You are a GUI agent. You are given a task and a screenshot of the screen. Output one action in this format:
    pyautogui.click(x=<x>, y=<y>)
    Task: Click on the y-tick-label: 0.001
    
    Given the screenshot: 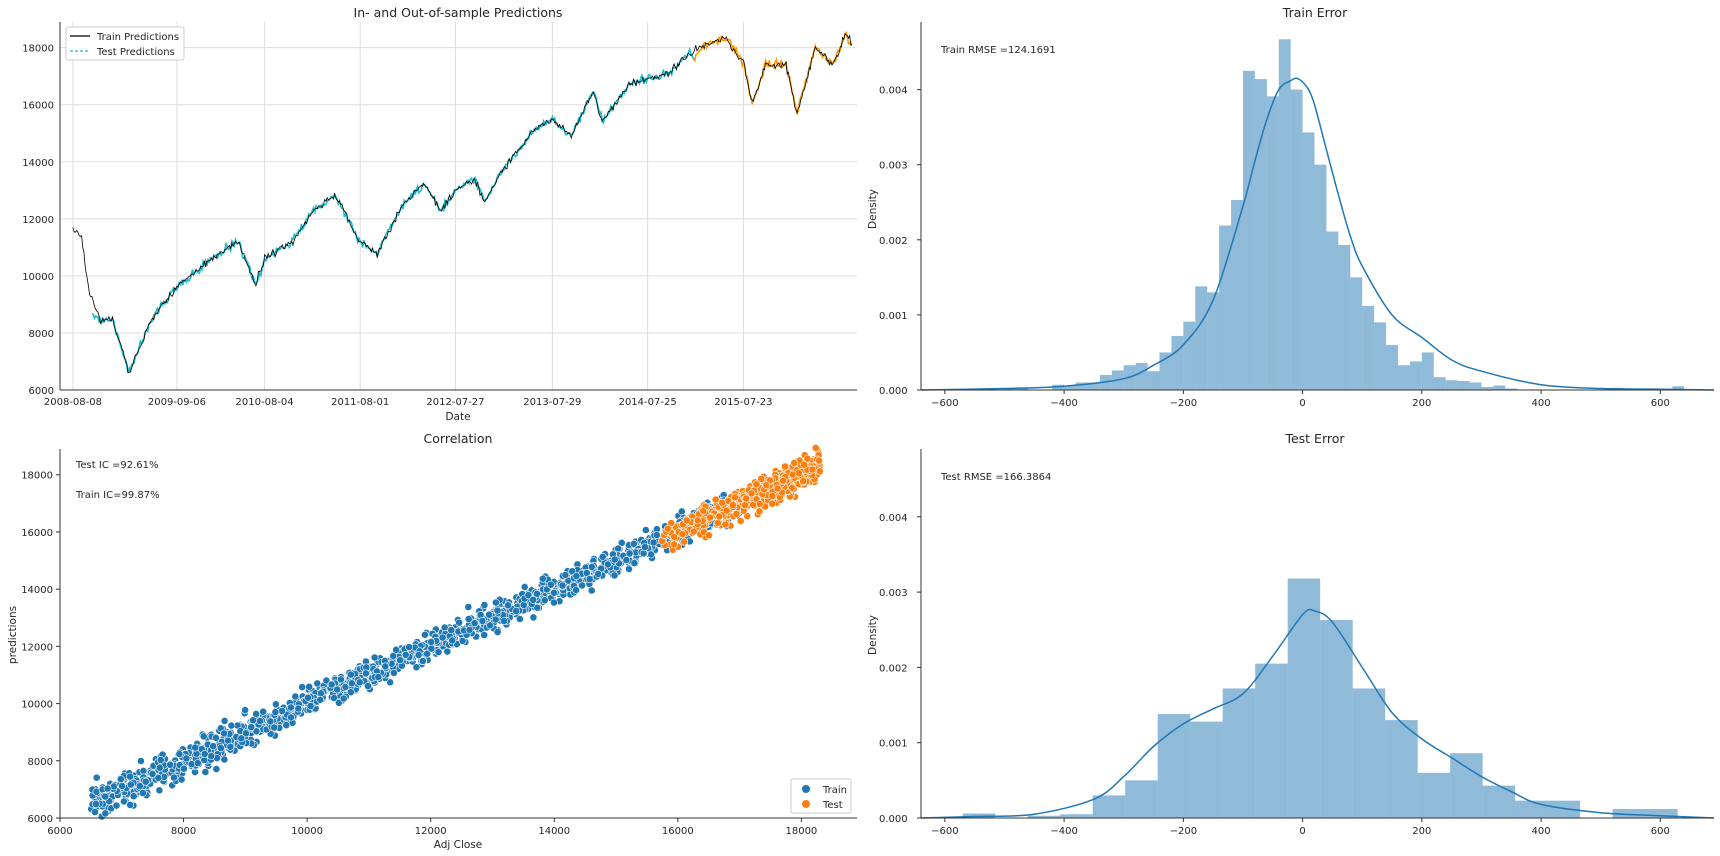 What is the action you would take?
    pyautogui.click(x=893, y=316)
    